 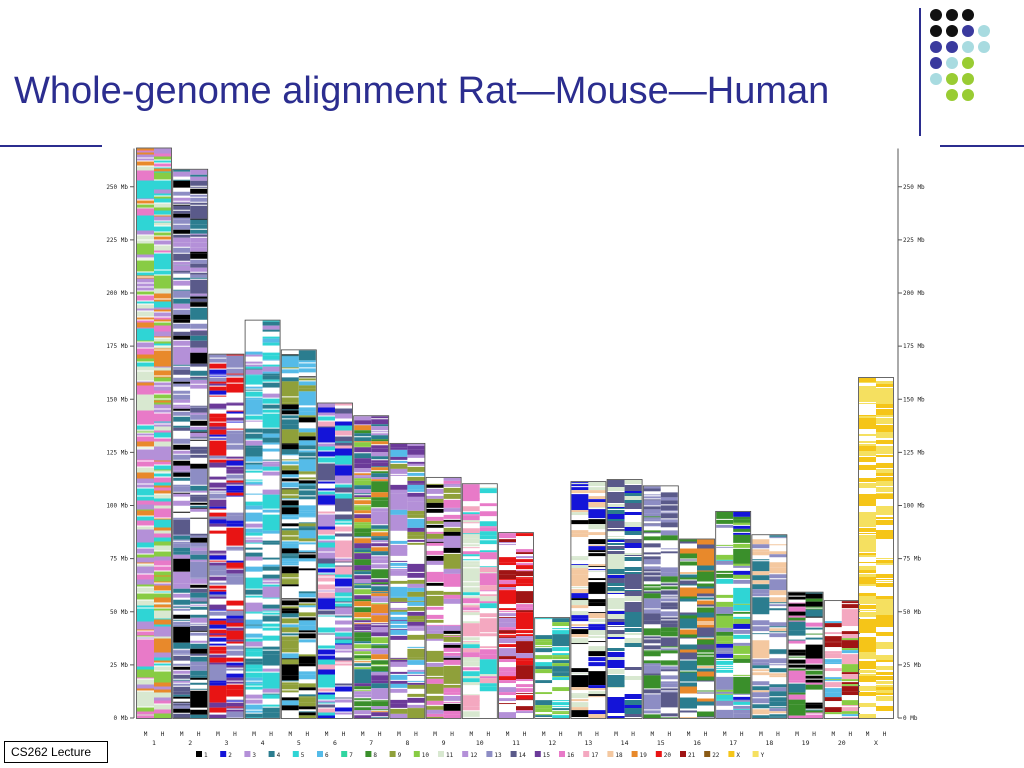 What do you see at coordinates (936, 79) in the screenshot?
I see `corner-dot` at bounding box center [936, 79].